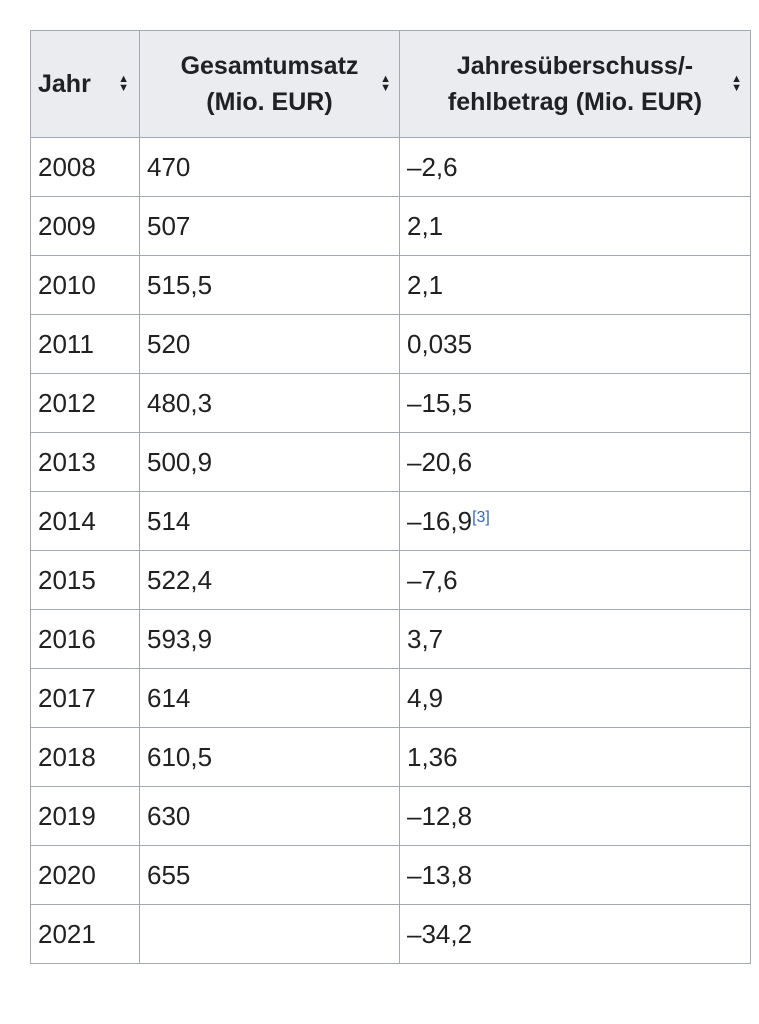 The width and height of the screenshot is (759, 1024). What do you see at coordinates (67, 579) in the screenshot?
I see `cell-value: 2015` at bounding box center [67, 579].